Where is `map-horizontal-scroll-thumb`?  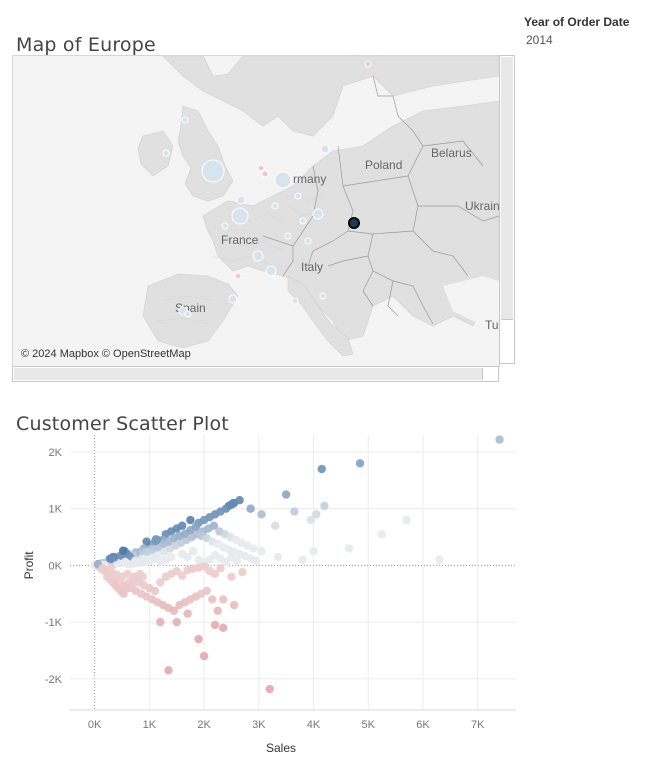 map-horizontal-scroll-thumb is located at coordinates (248, 374).